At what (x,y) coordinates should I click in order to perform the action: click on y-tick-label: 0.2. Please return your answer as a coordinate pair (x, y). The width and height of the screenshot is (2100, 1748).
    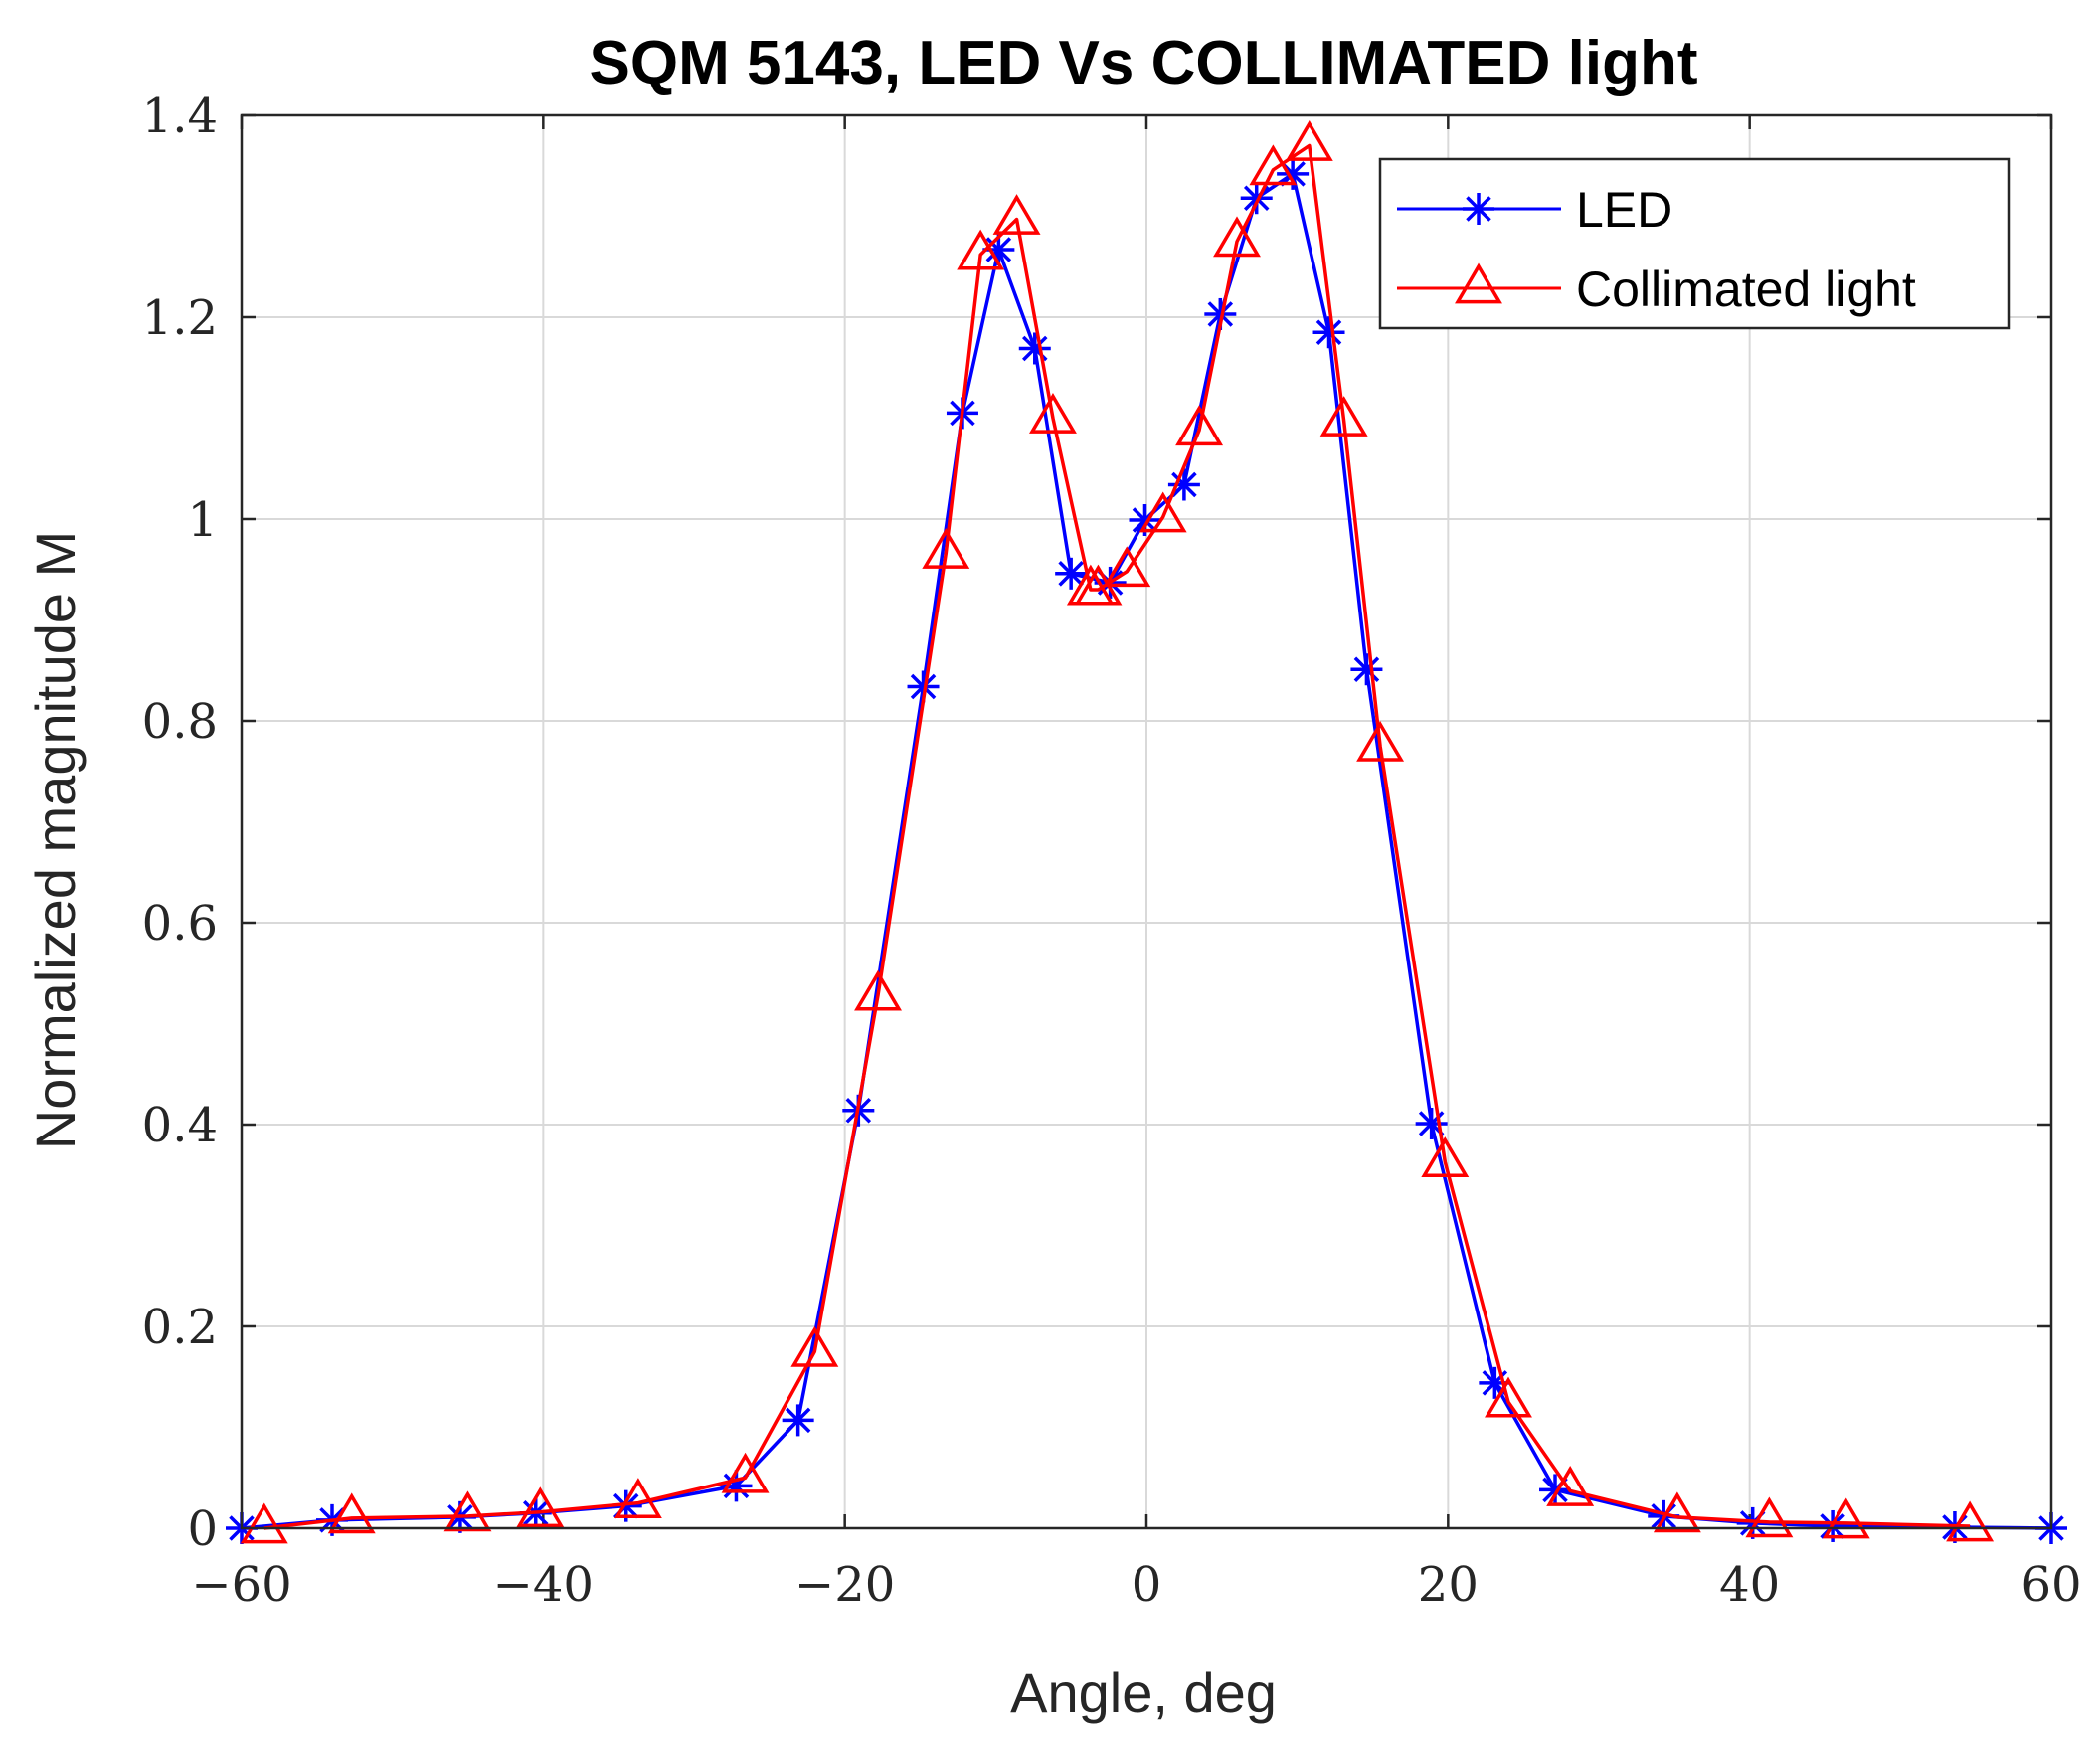
    Looking at the image, I should click on (180, 1327).